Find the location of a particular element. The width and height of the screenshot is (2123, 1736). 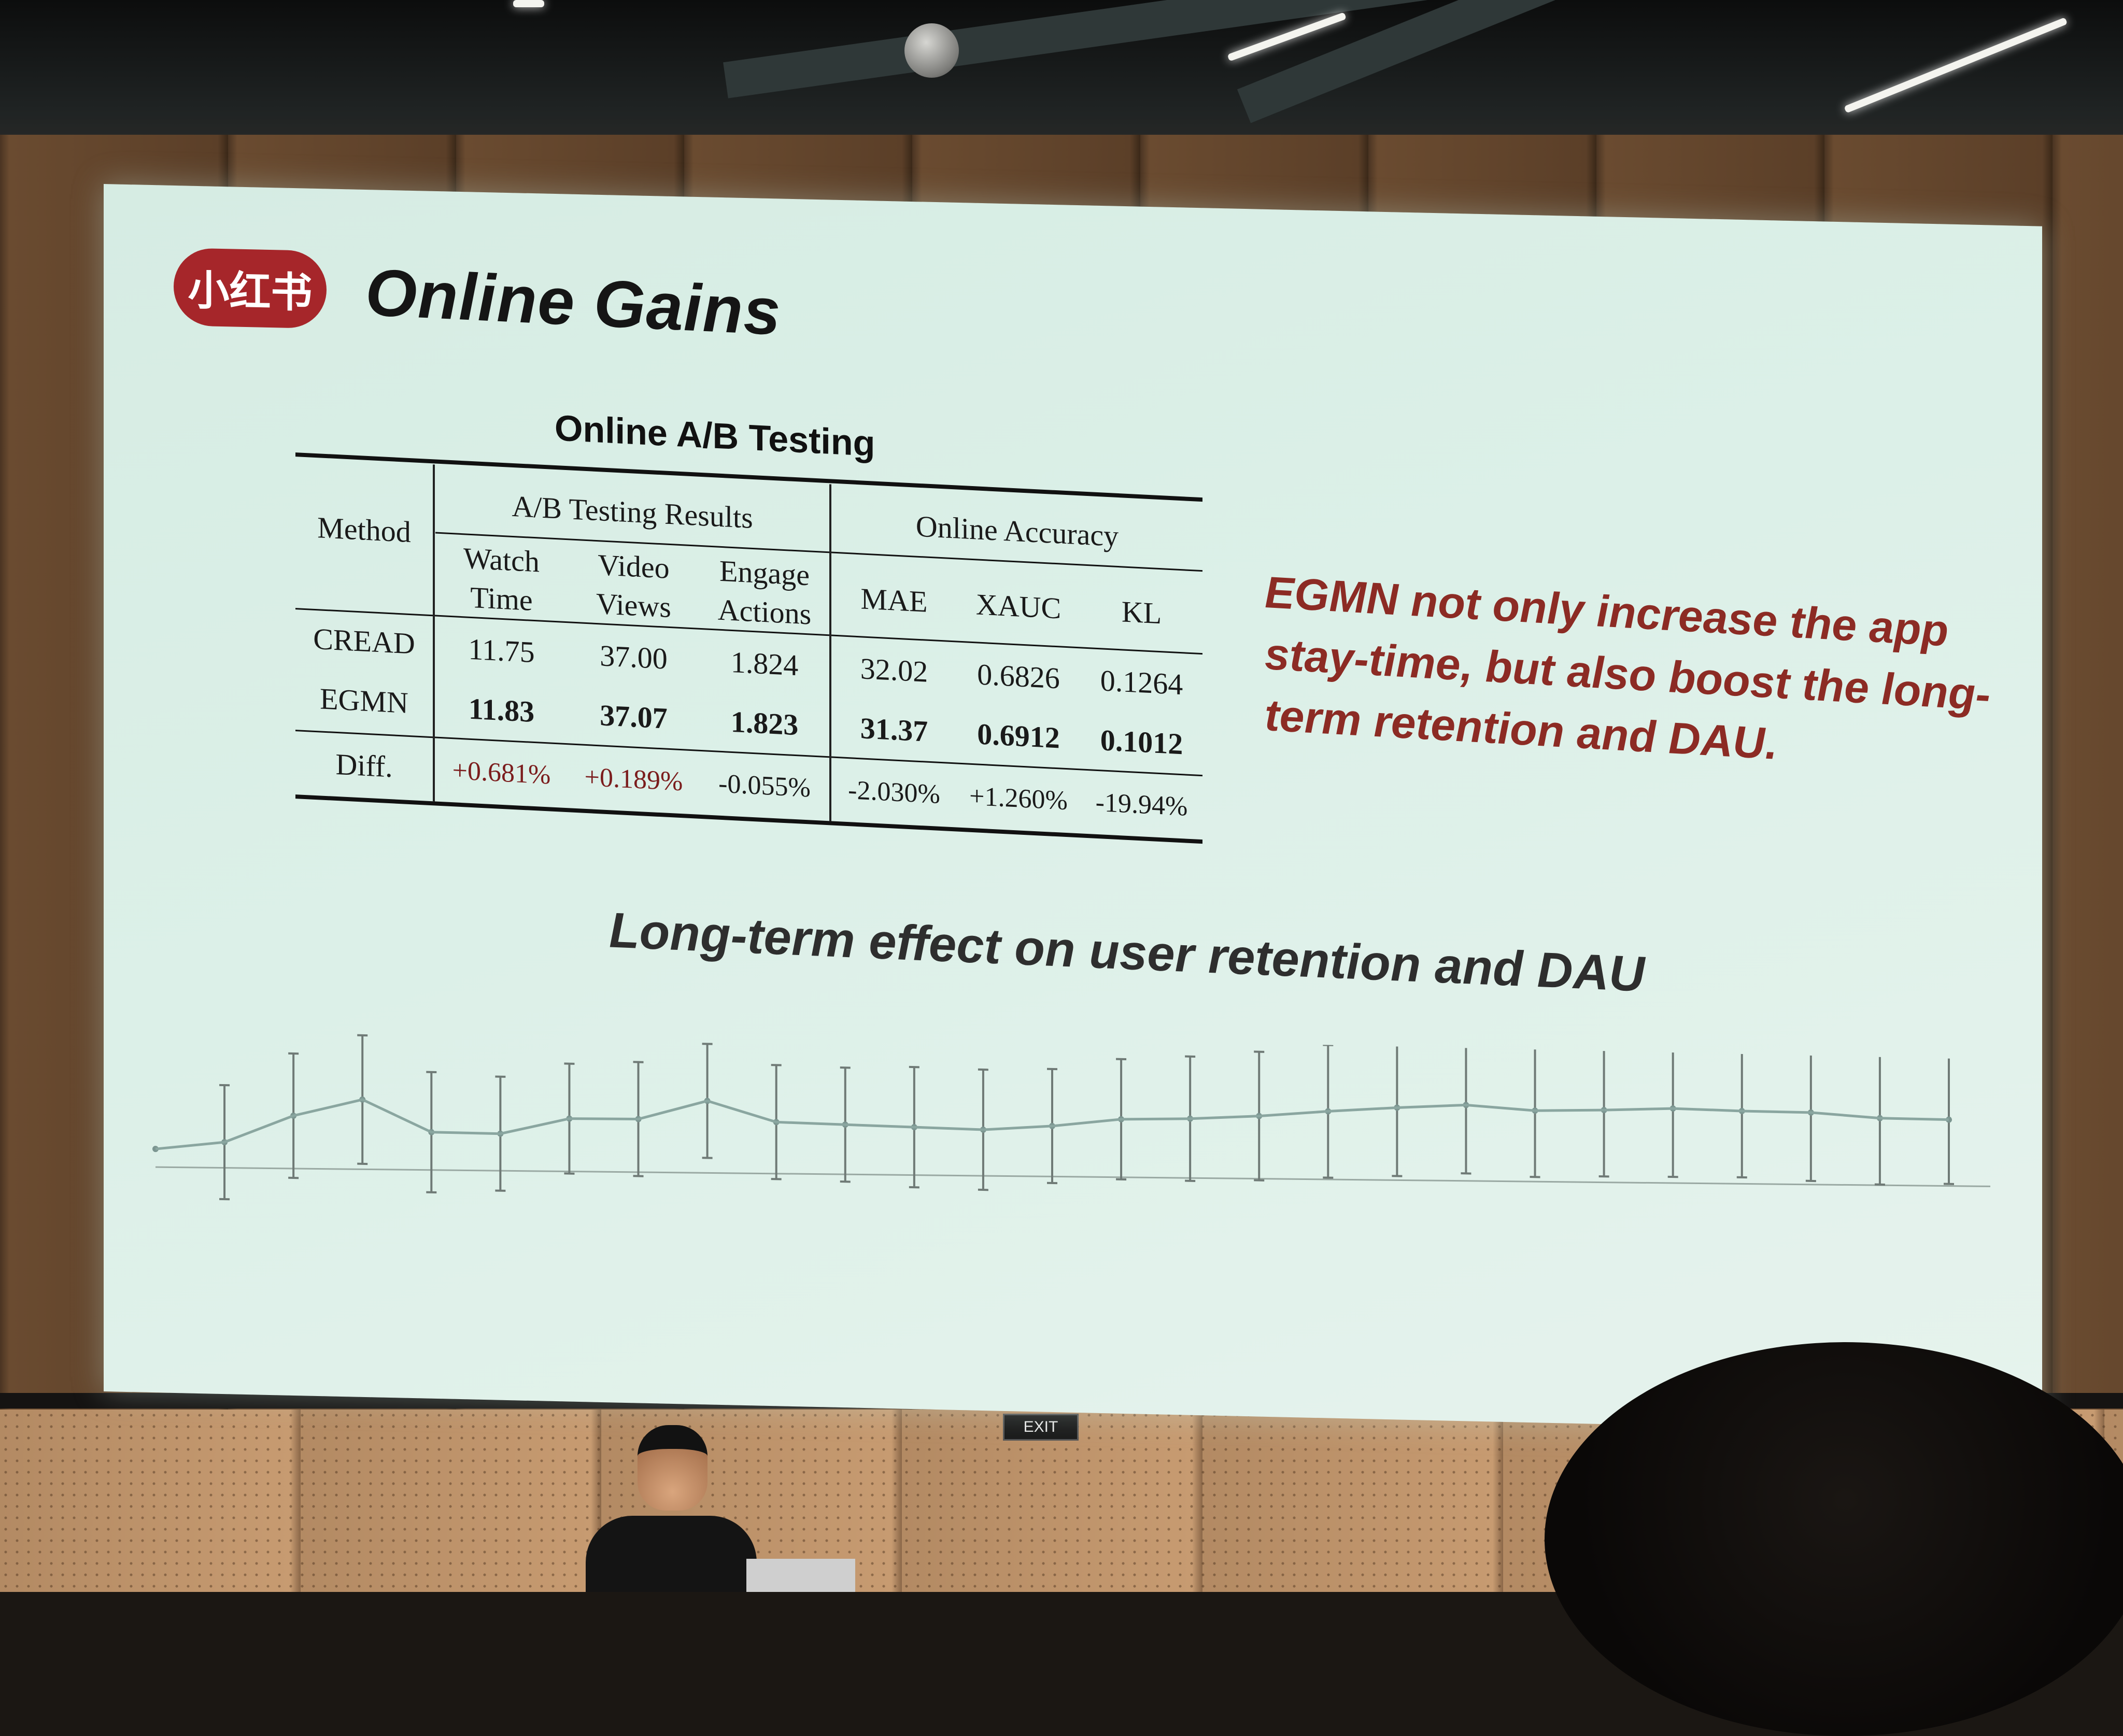

header-online-group: Online Accuracy is located at coordinates (1017, 531).